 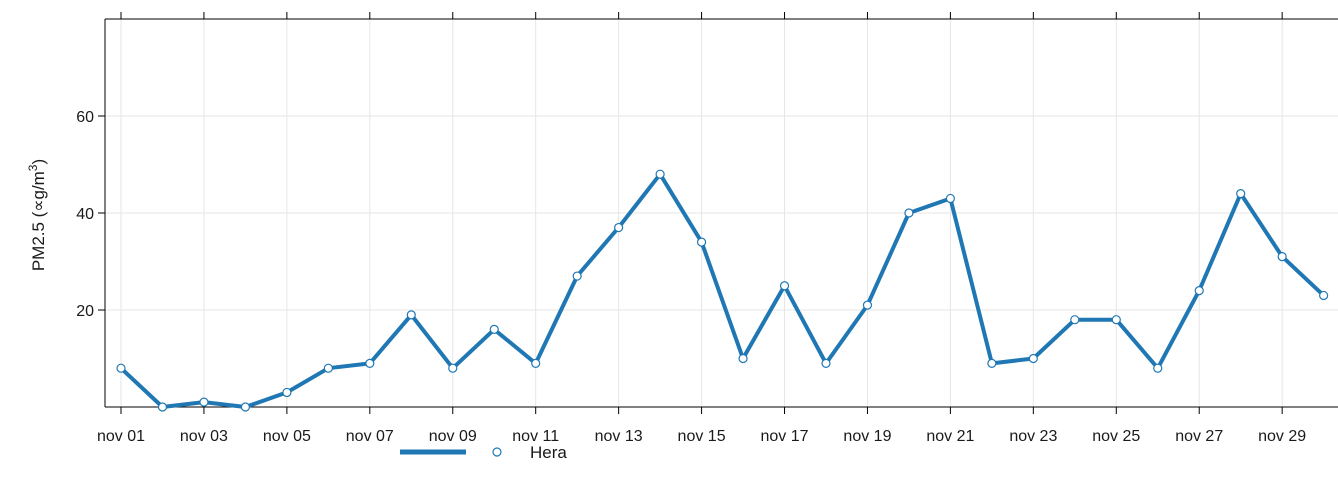 I want to click on x-tick-label: nov 07, so click(x=370, y=436).